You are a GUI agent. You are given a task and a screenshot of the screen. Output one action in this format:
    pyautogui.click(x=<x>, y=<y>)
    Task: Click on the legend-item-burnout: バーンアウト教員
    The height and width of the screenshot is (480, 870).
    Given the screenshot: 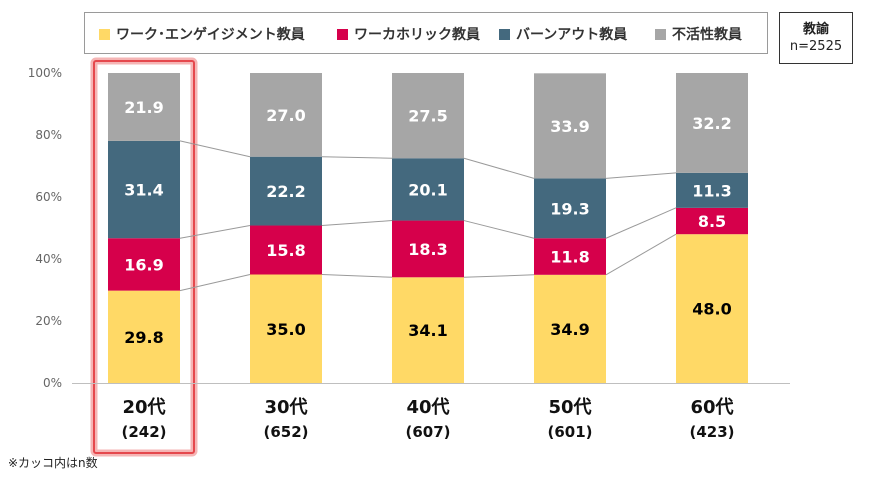 What is the action you would take?
    pyautogui.click(x=563, y=34)
    